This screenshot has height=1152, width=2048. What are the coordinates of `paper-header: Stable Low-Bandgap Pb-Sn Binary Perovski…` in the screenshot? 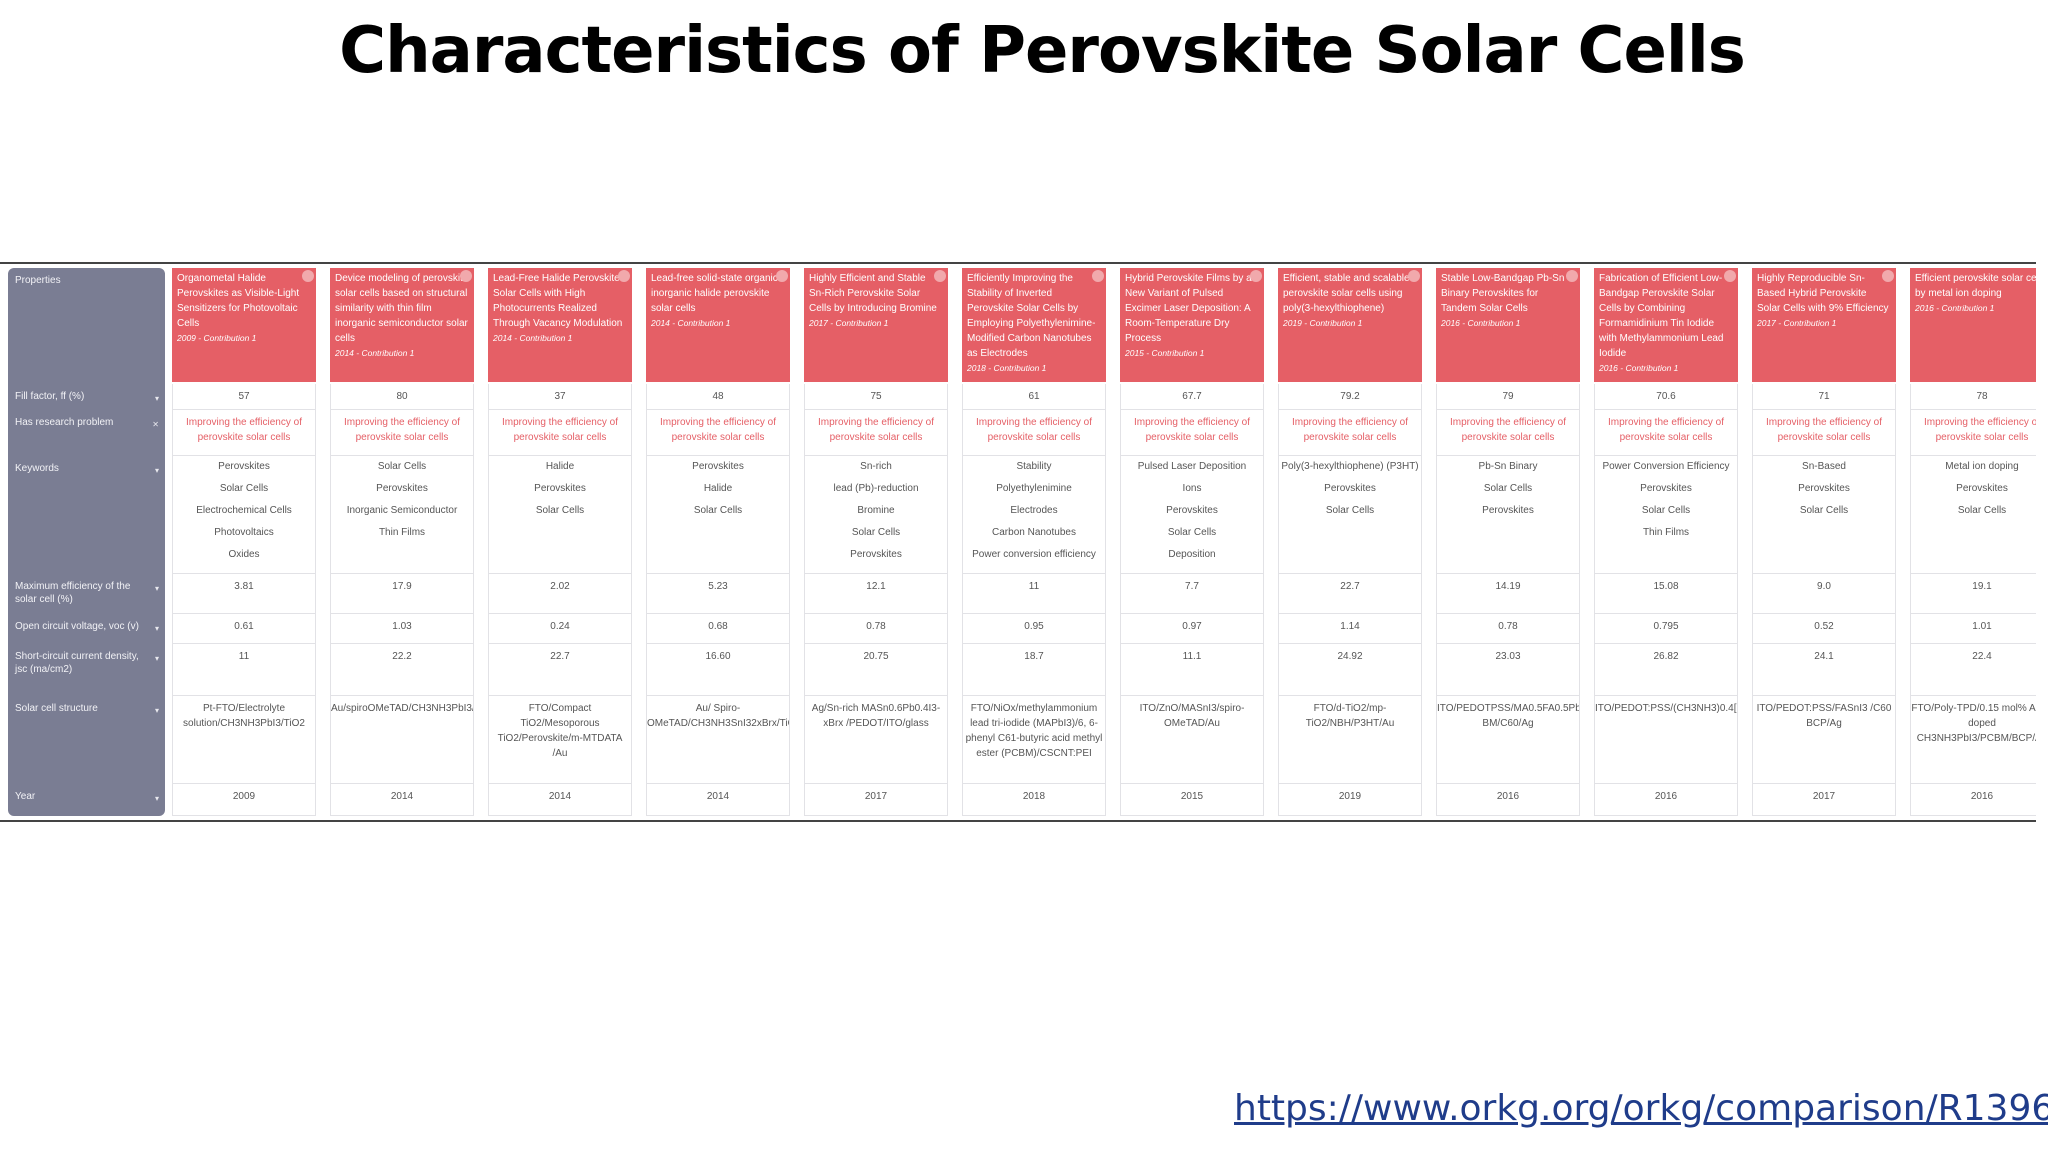 It's located at (1508, 325).